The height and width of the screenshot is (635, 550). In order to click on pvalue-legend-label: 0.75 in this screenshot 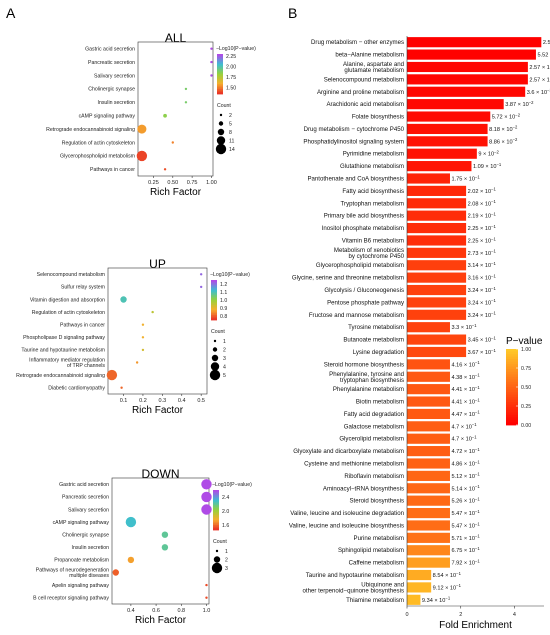, I will do `click(526, 369)`.